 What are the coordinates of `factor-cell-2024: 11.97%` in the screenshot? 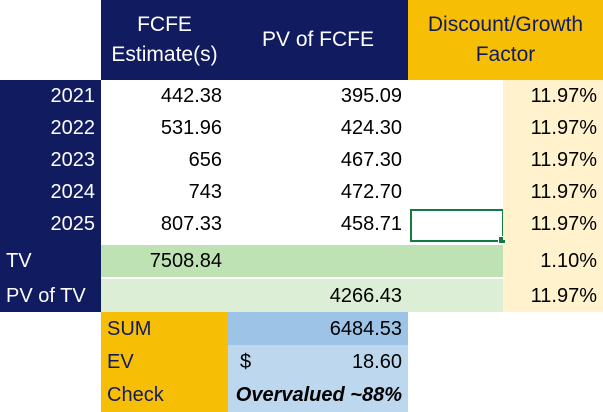 It's located at (553, 192).